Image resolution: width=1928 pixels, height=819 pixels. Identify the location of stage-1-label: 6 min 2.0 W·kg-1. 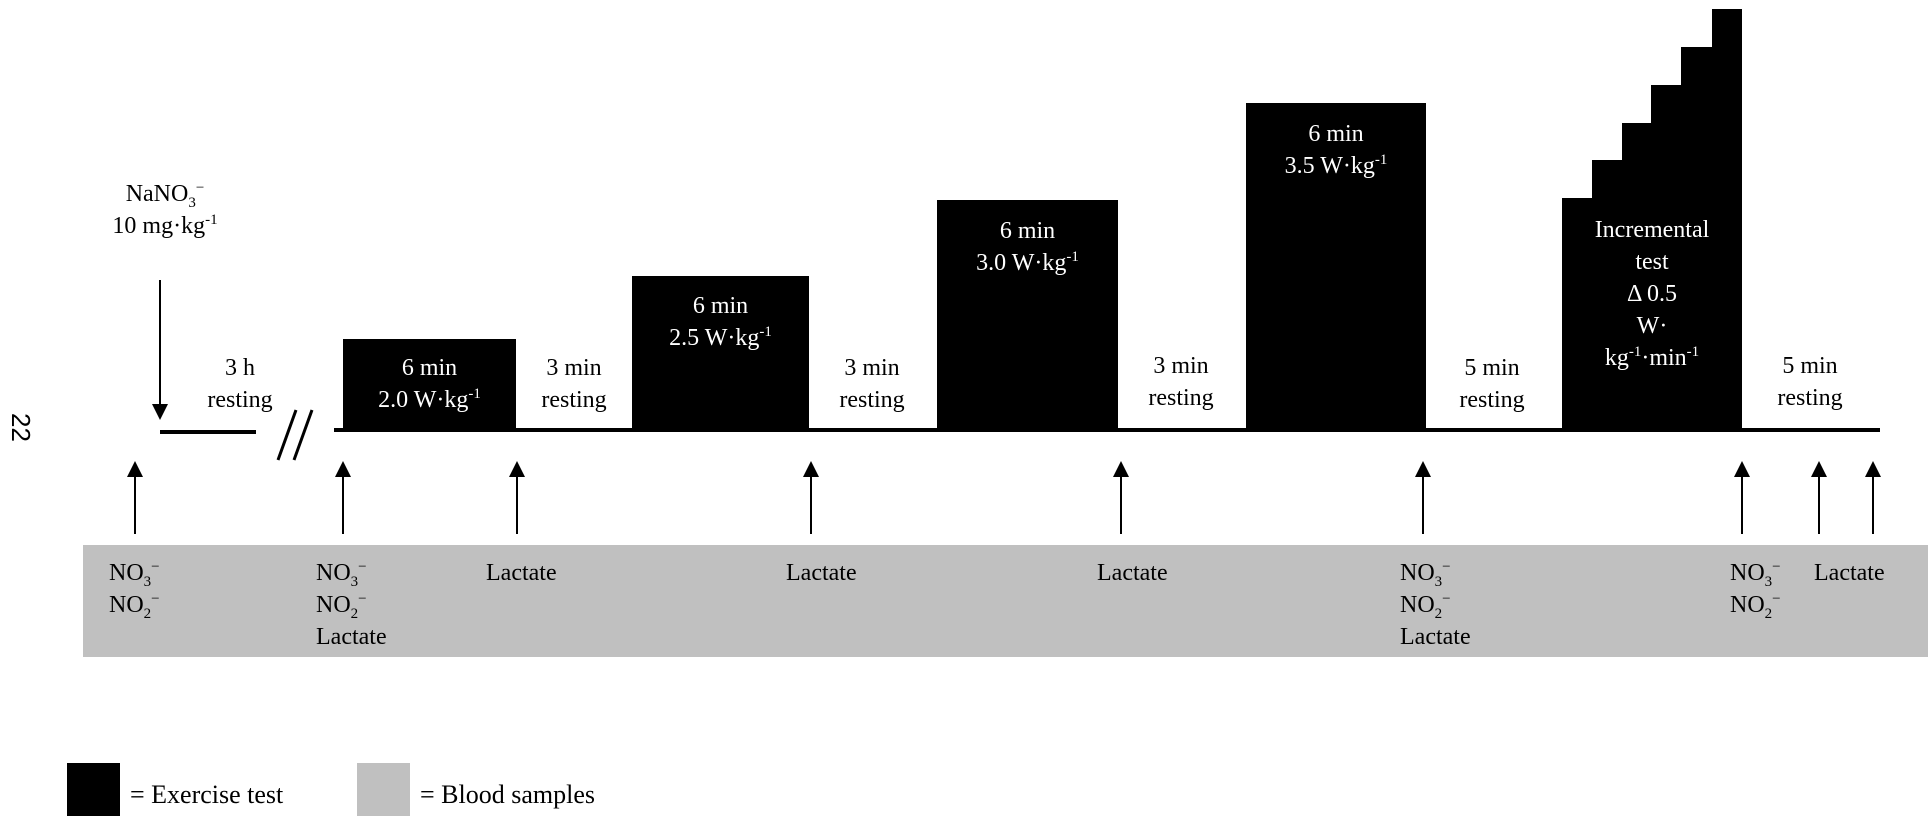
(429, 384).